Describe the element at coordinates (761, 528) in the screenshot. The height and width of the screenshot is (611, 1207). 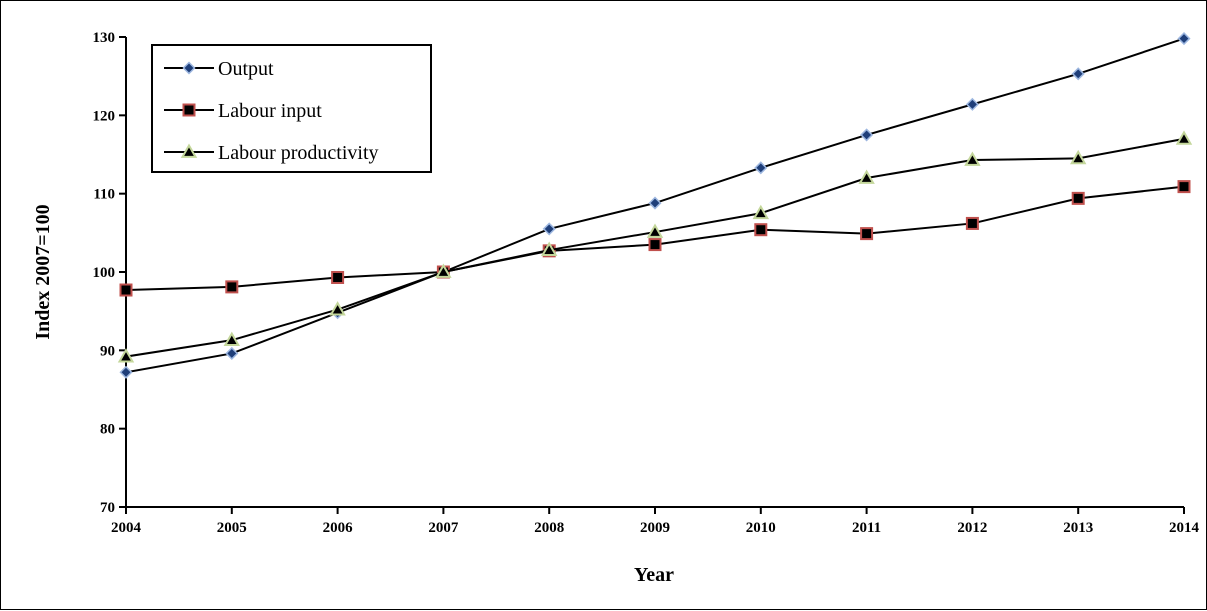
I see `x-tick-label: 2010` at that location.